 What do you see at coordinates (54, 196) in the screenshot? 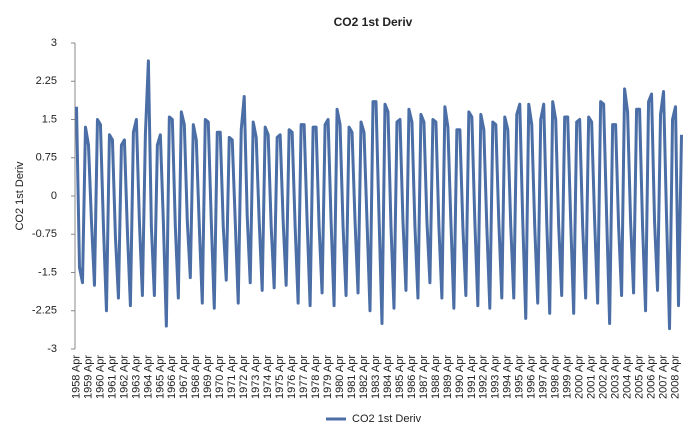
I see `y-tick-label: 0` at bounding box center [54, 196].